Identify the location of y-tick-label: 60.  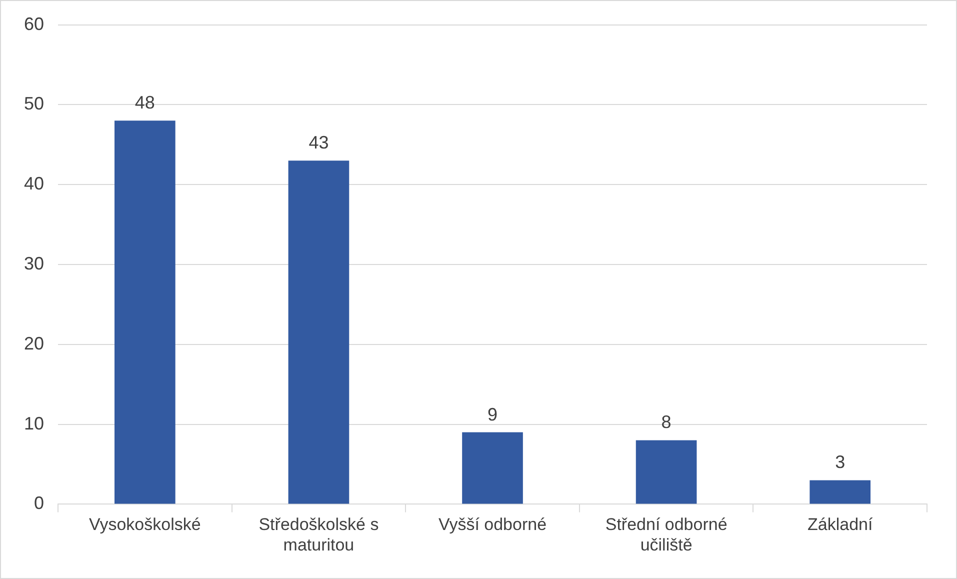
(34, 24).